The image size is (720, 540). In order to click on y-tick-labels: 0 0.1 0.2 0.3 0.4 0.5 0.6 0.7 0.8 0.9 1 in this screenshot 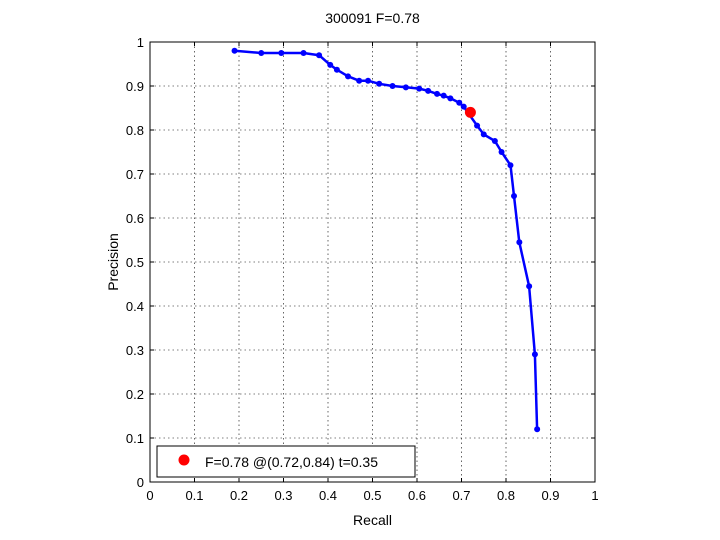, I will do `click(135, 262)`.